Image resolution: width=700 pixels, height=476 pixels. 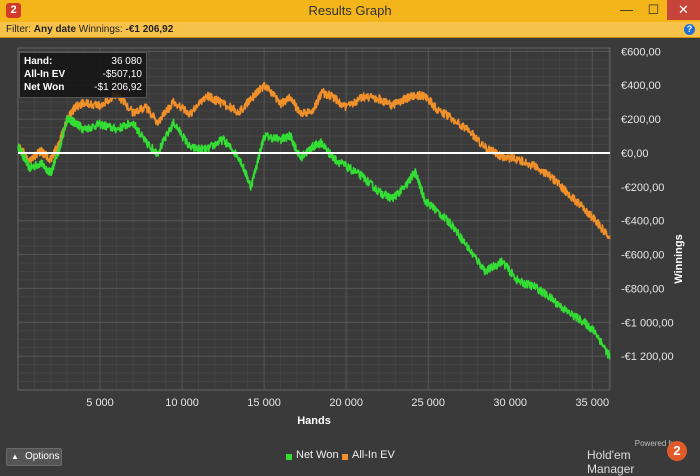 I want to click on tooltip-hand-label: Hand:, so click(x=38, y=61).